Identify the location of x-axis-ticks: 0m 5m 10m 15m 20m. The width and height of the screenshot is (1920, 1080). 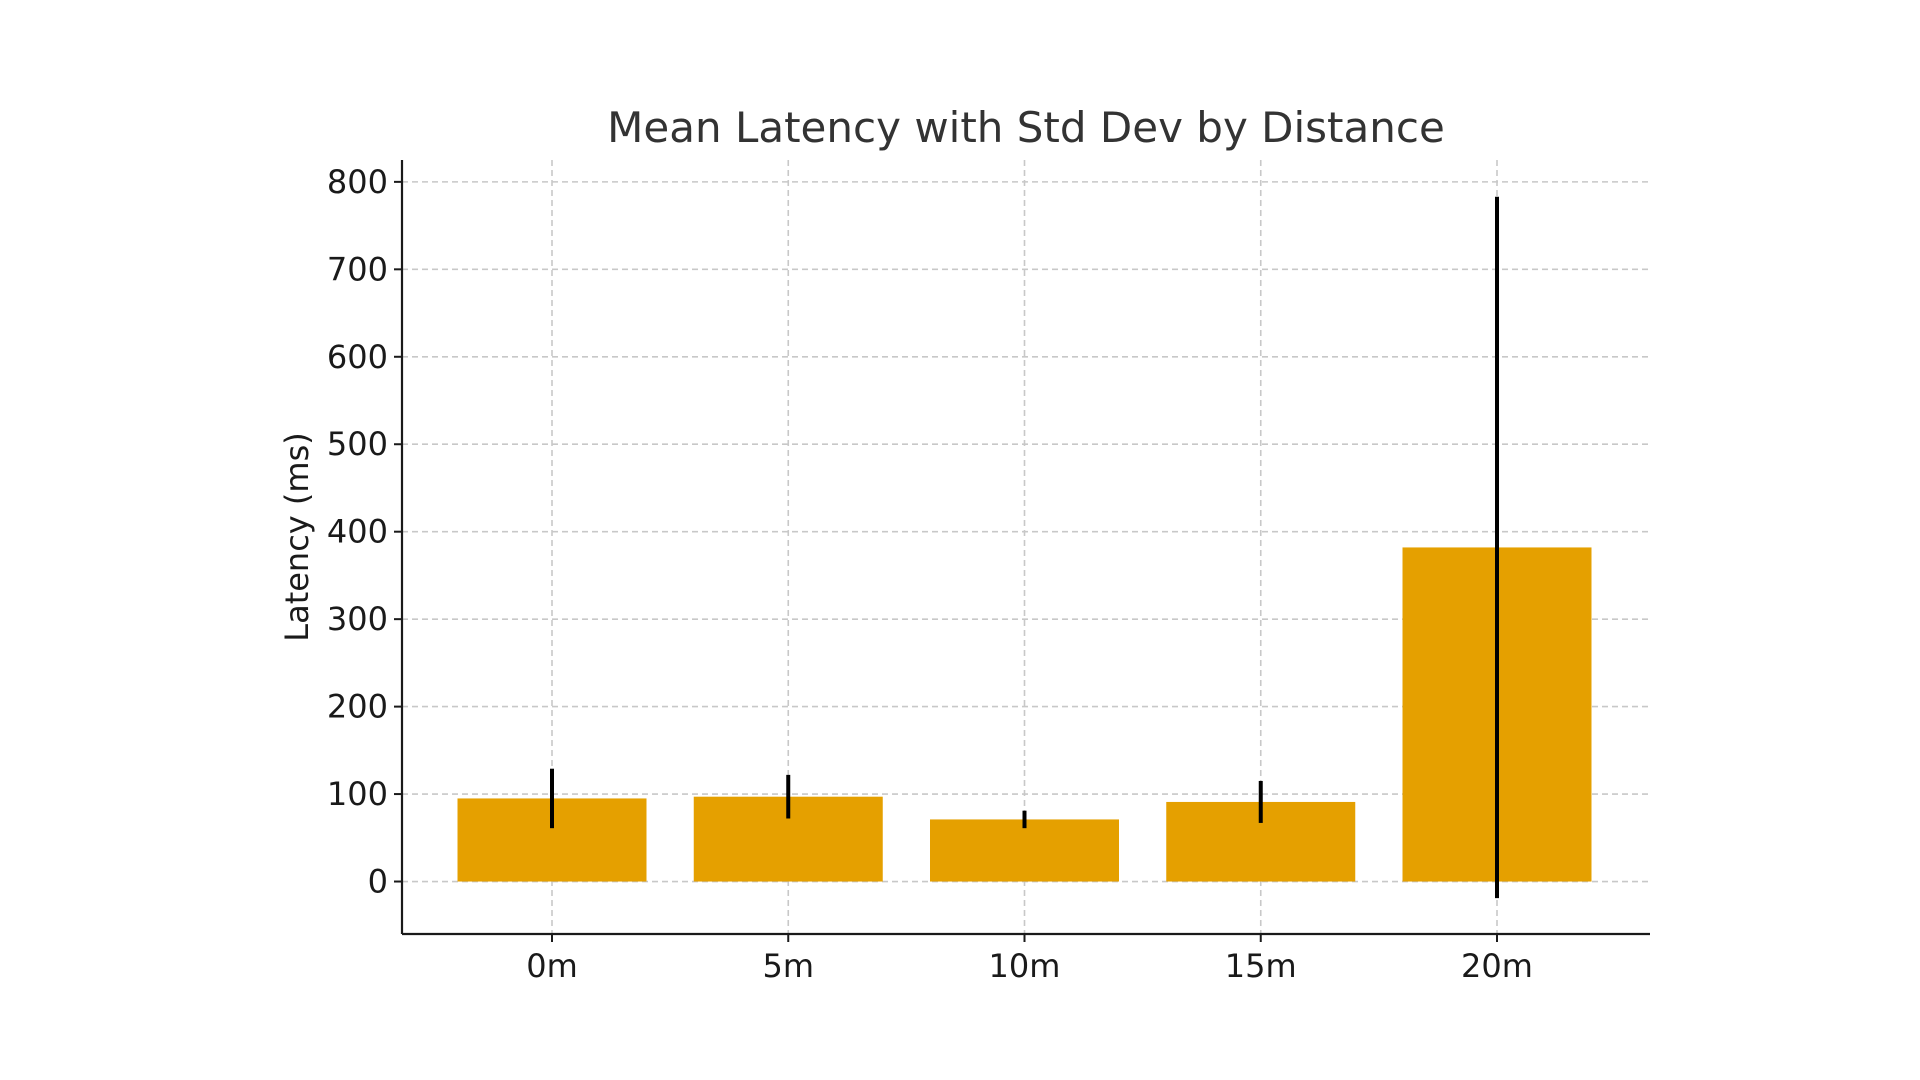
(1029, 959).